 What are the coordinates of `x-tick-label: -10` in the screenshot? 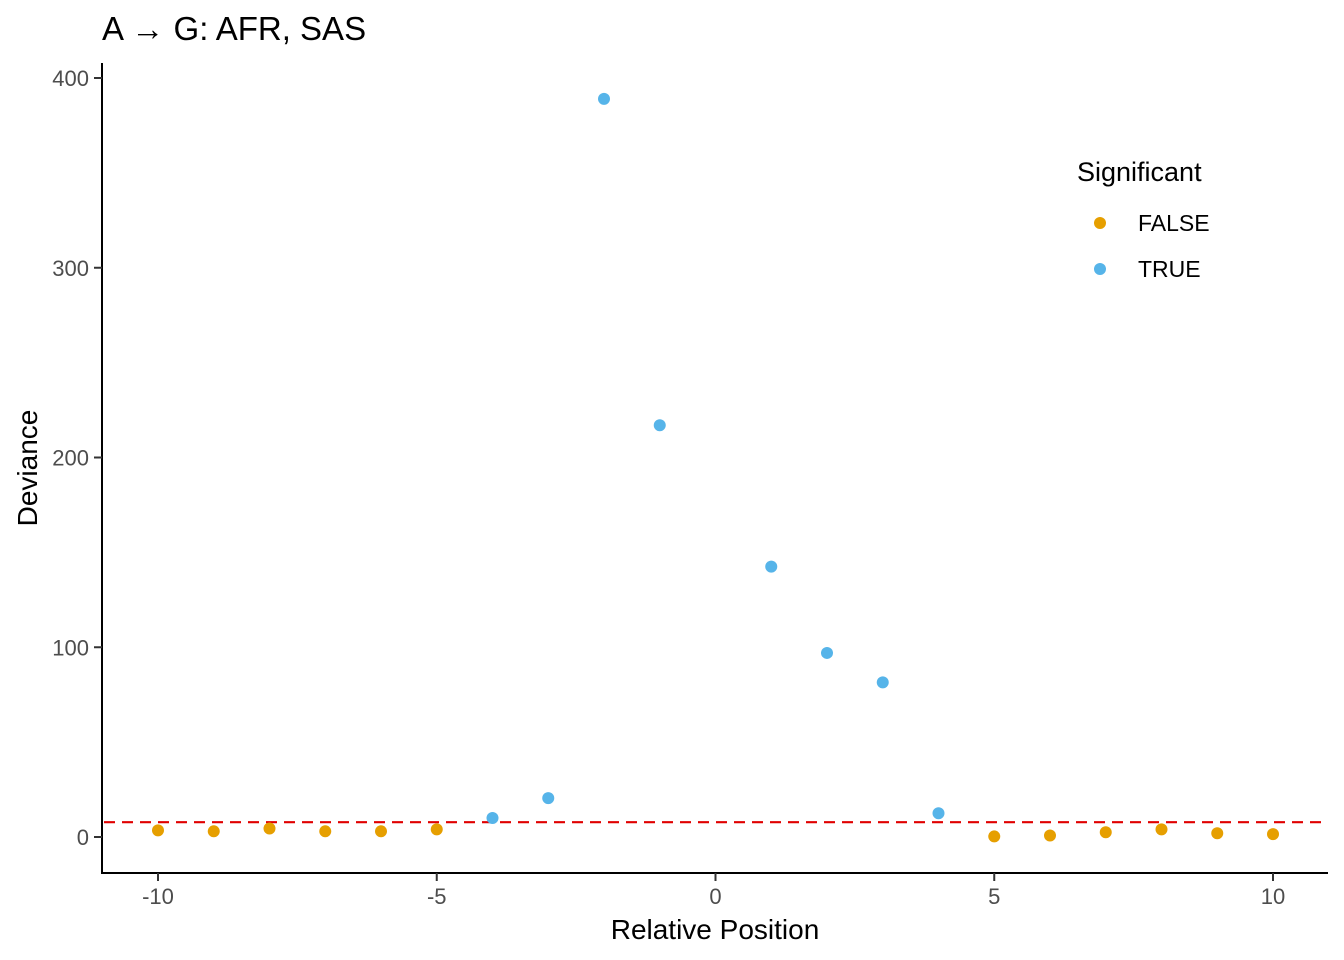 It's located at (158, 896).